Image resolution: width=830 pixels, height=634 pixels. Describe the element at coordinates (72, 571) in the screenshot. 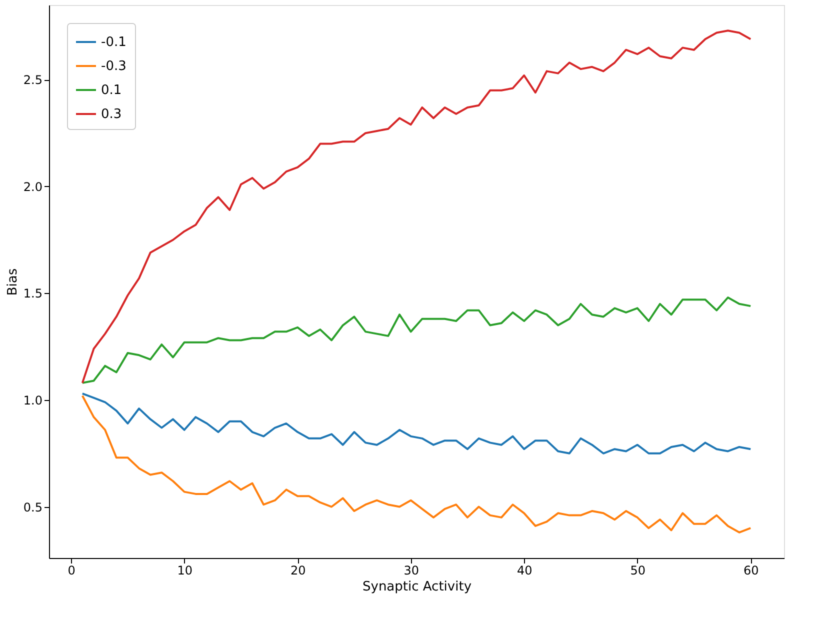

I see `x-tick-label: 0` at that location.